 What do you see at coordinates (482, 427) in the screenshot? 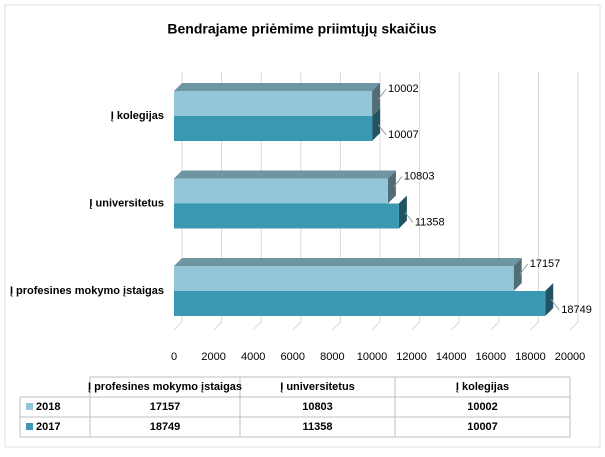
I see `table-value: 10007` at bounding box center [482, 427].